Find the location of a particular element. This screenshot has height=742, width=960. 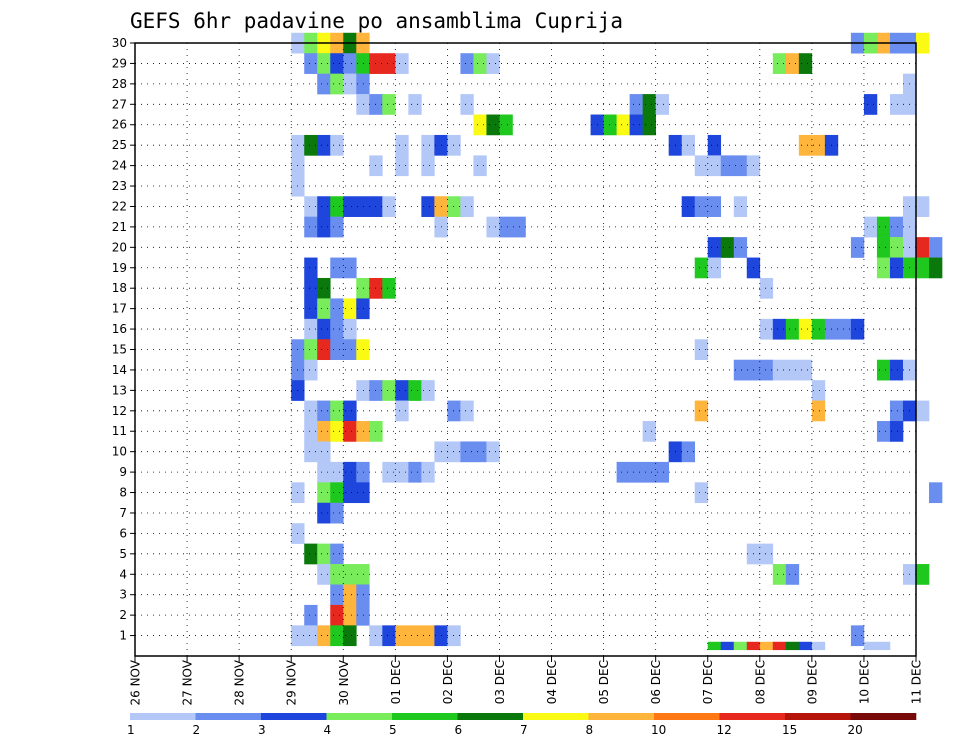

y-tick-label: 29 is located at coordinates (119, 63).